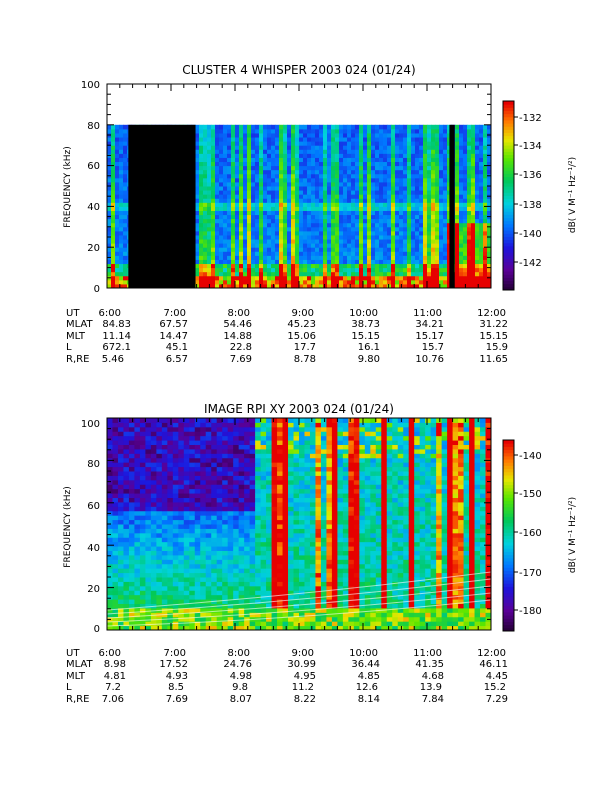  I want to click on ephem-cell: 15.15, so click(365, 336).